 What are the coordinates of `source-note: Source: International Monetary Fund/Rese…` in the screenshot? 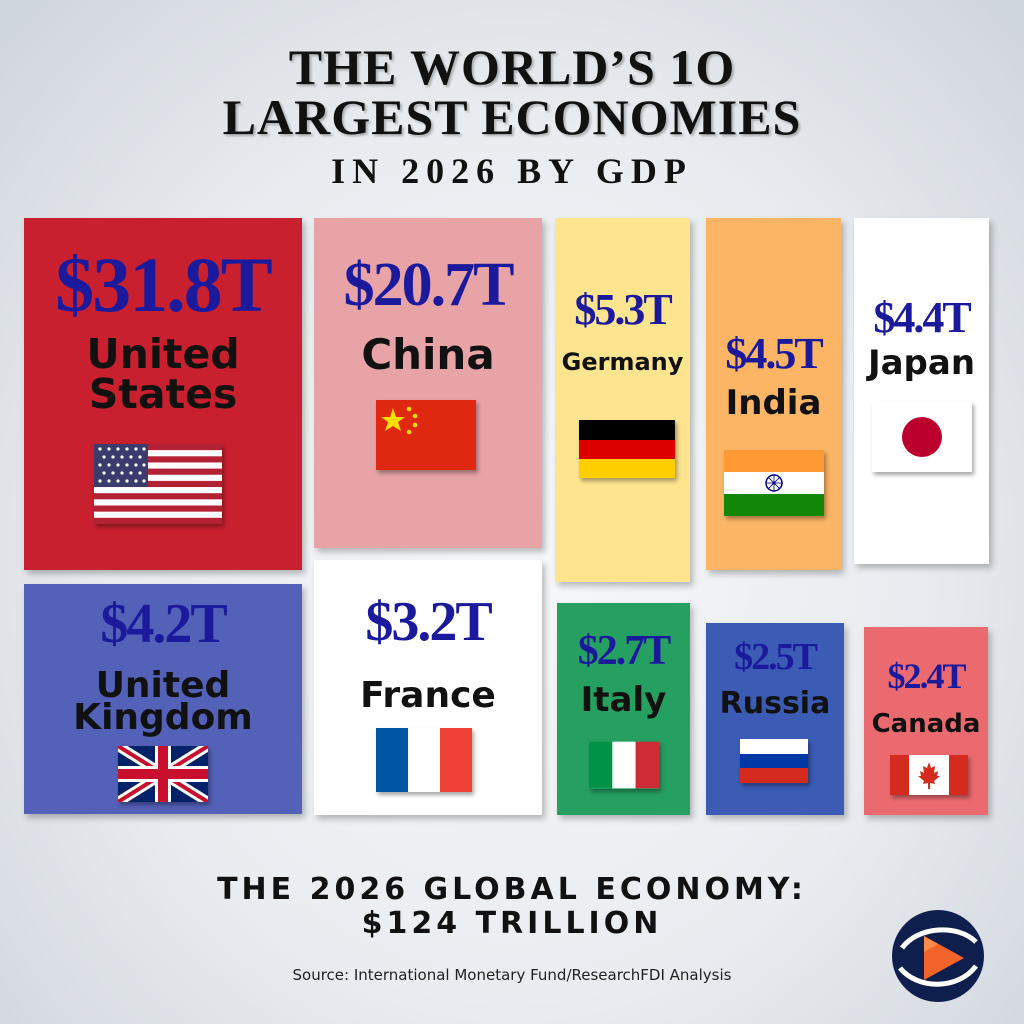 It's located at (512, 975).